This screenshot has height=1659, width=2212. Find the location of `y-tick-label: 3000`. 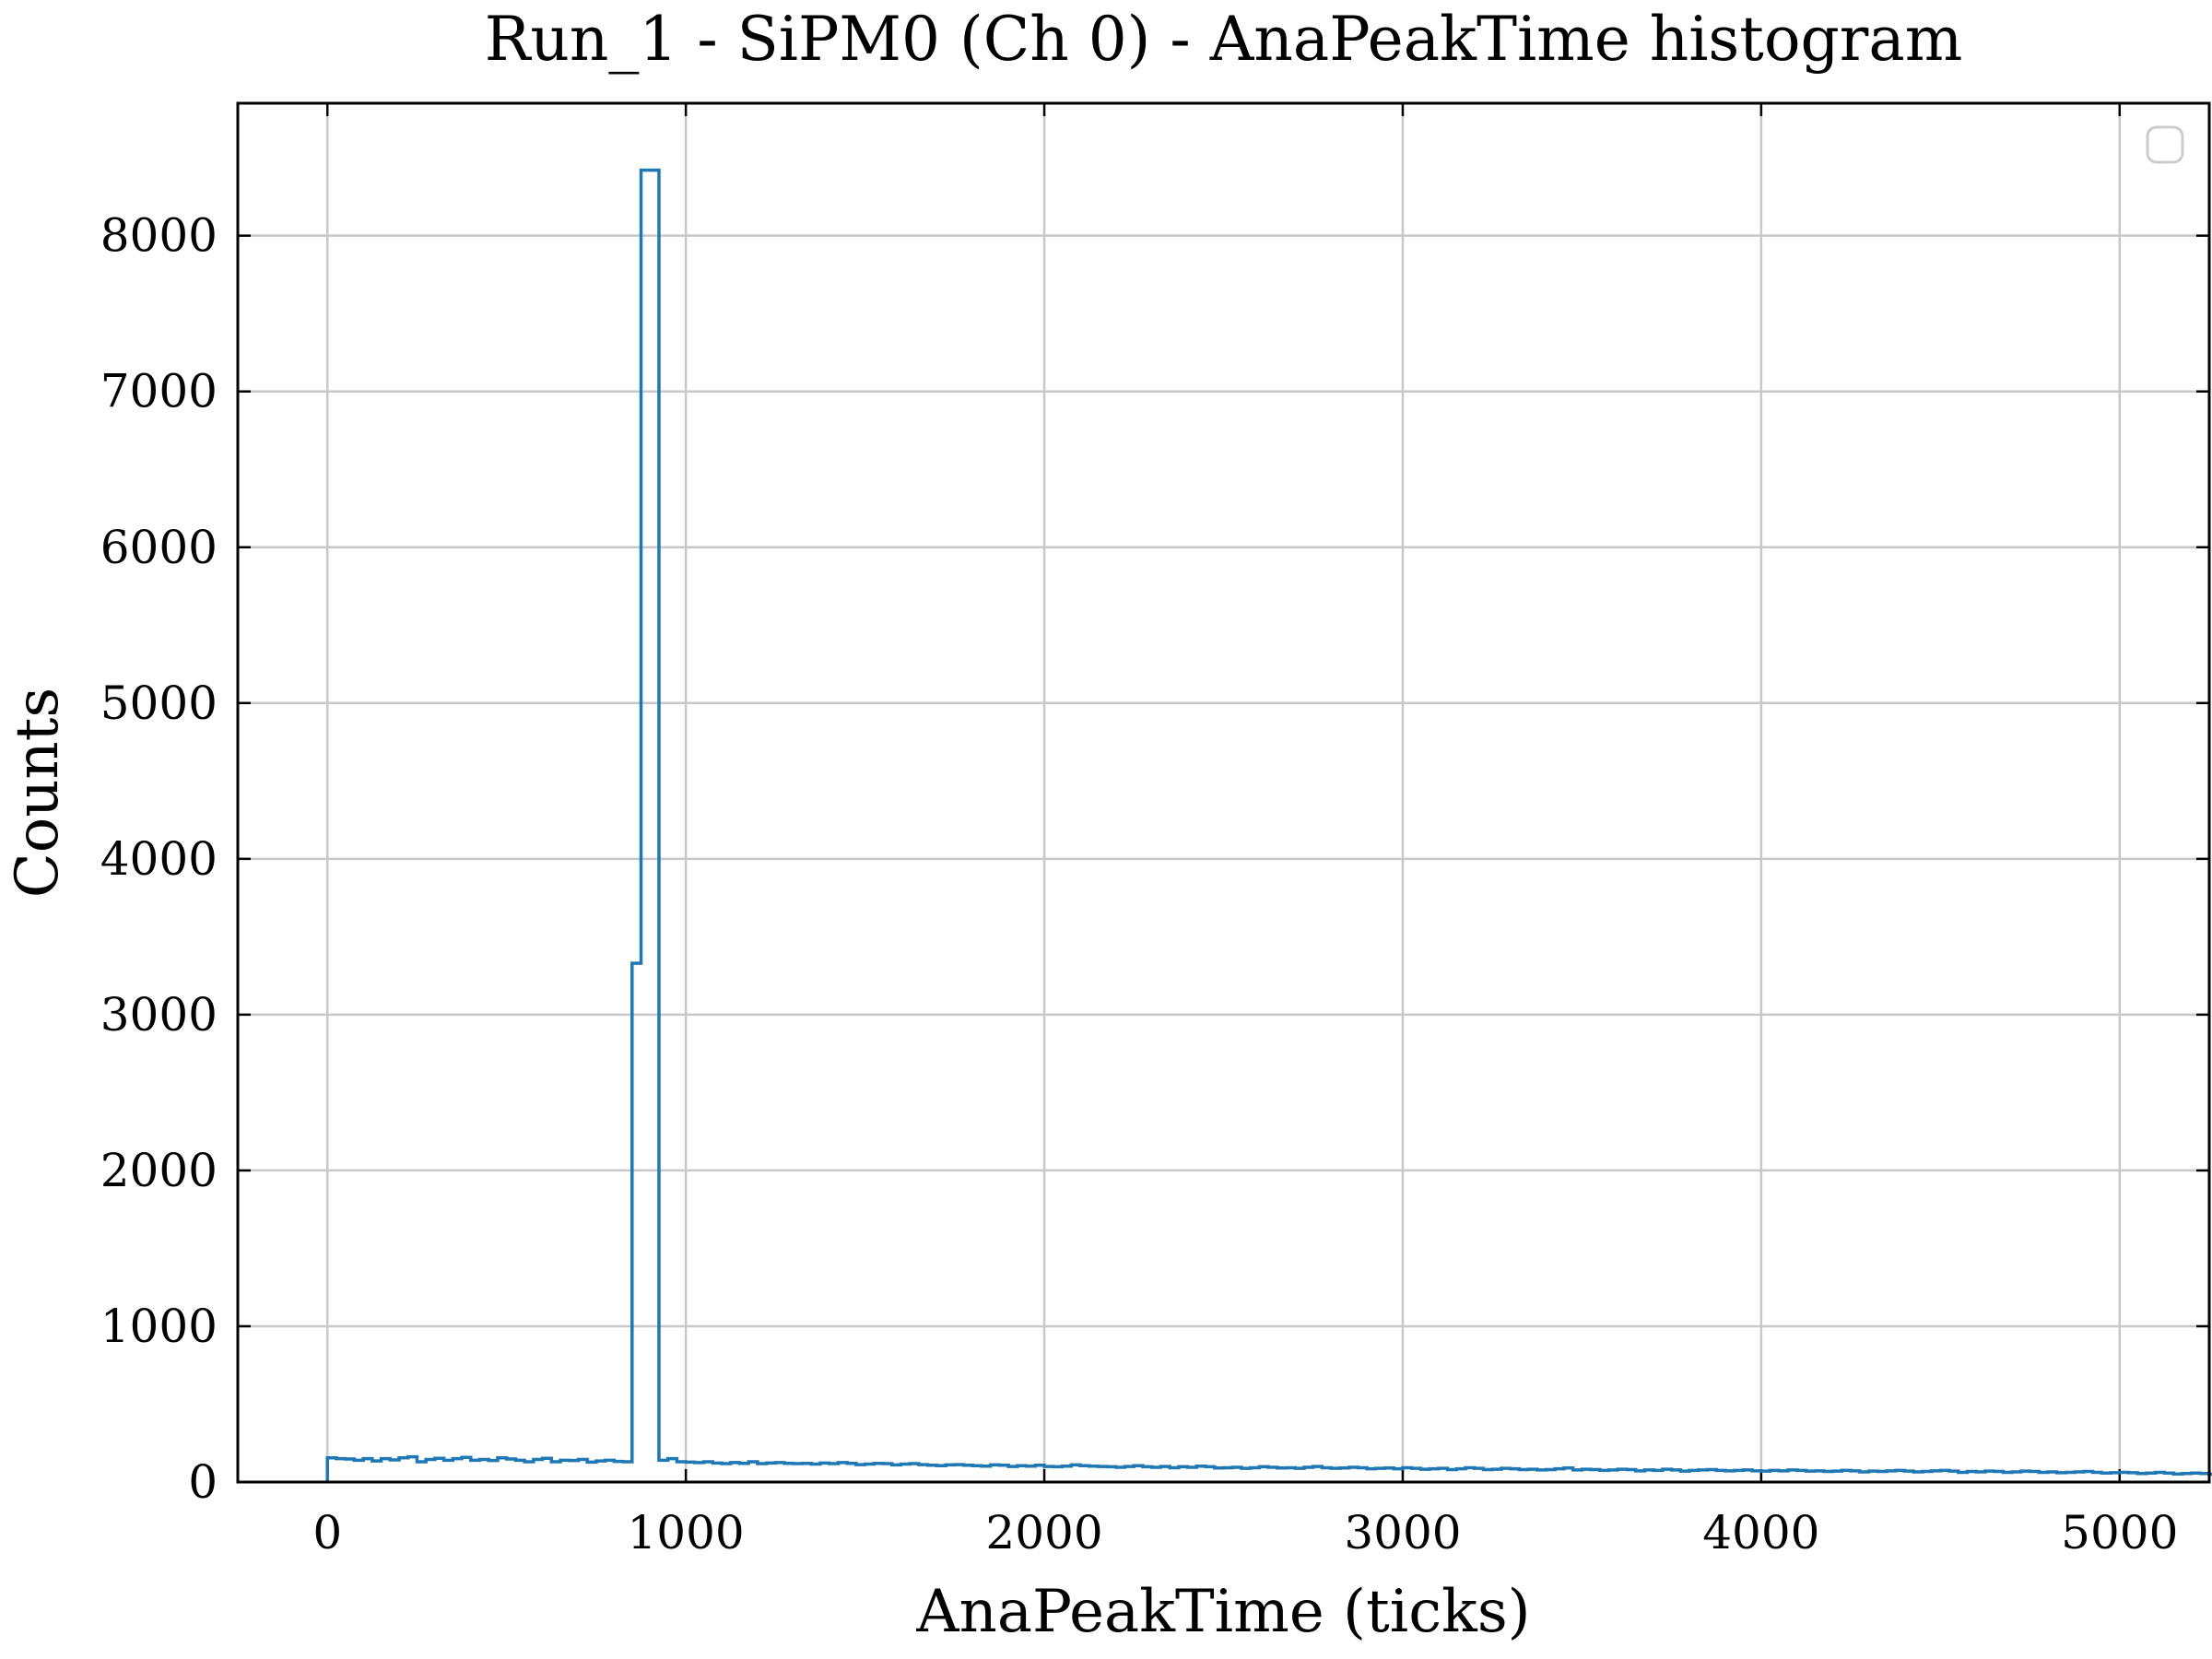

y-tick-label: 3000 is located at coordinates (159, 1014).